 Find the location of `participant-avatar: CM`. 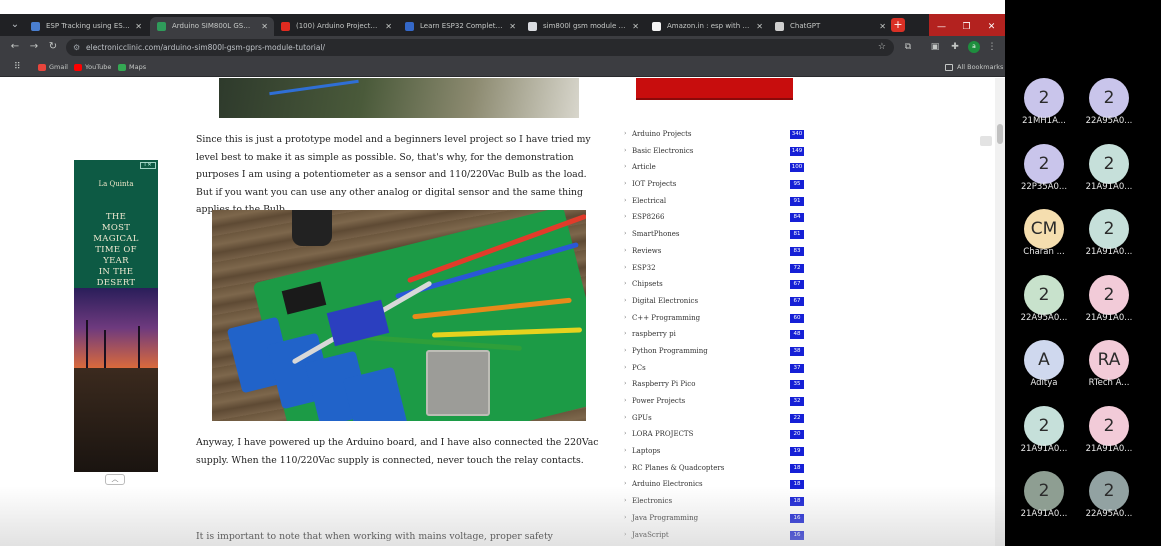

participant-avatar: CM is located at coordinates (1044, 229).